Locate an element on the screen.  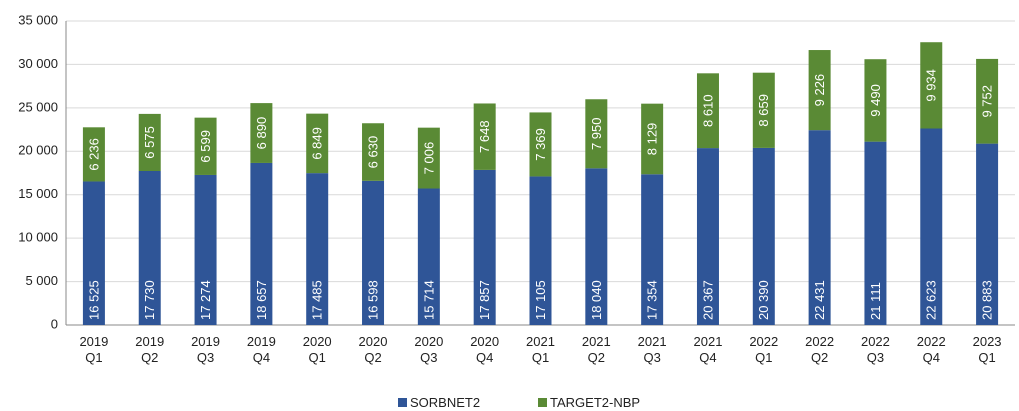
y-tick-label: 15 000 is located at coordinates (38, 193).